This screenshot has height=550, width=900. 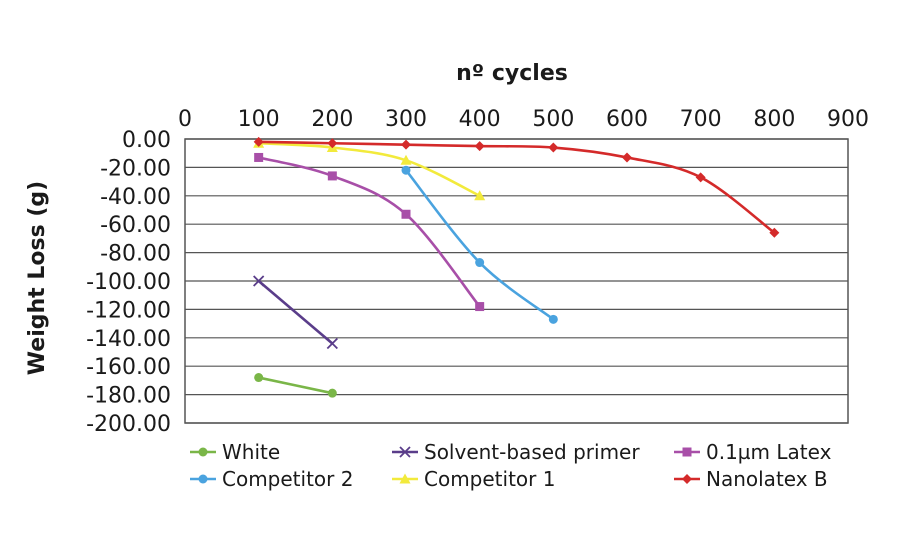 I want to click on legend-item-competitor-2: Competitor 2, so click(x=271, y=479).